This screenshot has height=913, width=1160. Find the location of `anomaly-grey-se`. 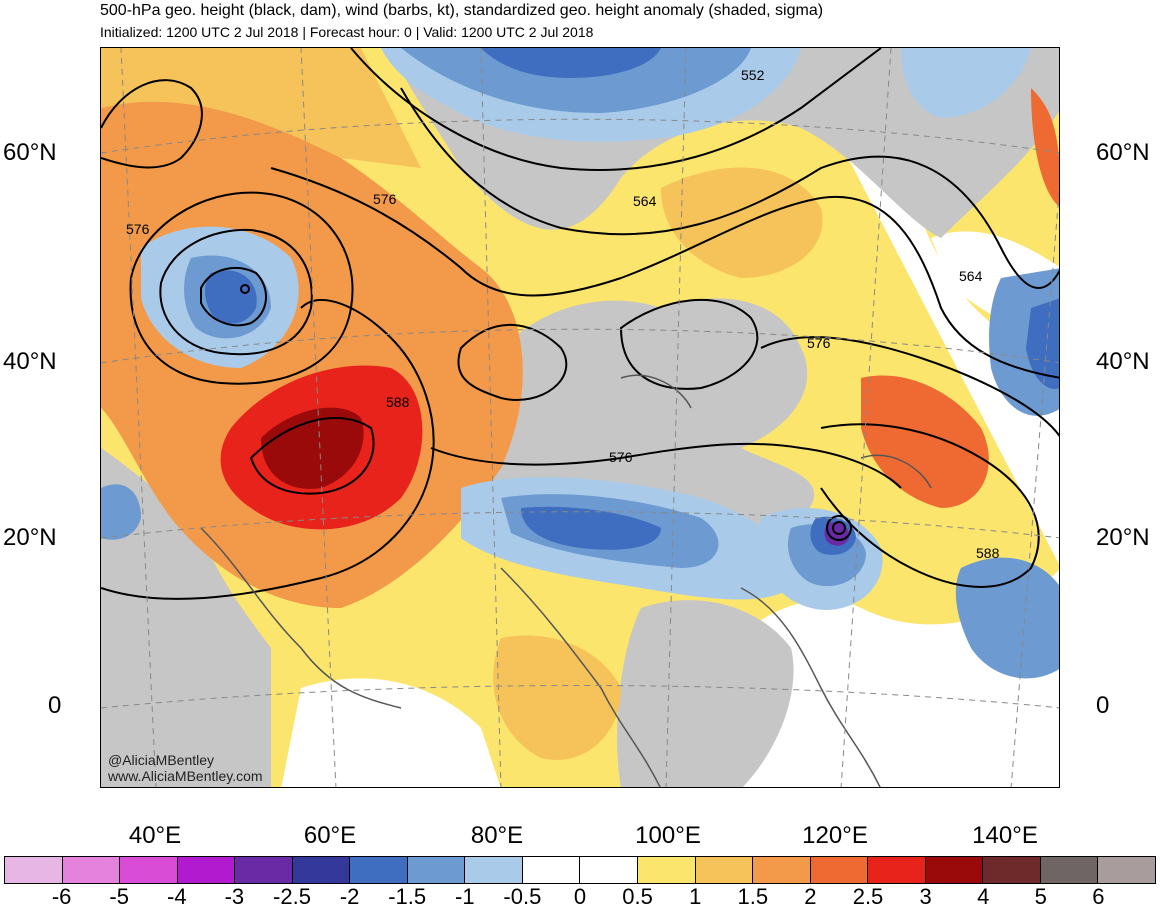

anomaly-grey-se is located at coordinates (705, 693).